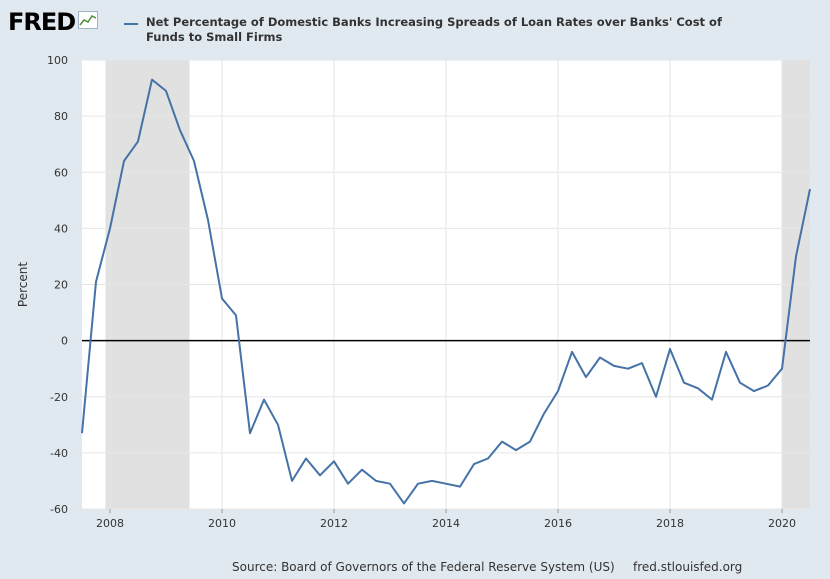 The image size is (830, 579). Describe the element at coordinates (688, 567) in the screenshot. I see `site-link: fred.stlouisfed.org` at that location.